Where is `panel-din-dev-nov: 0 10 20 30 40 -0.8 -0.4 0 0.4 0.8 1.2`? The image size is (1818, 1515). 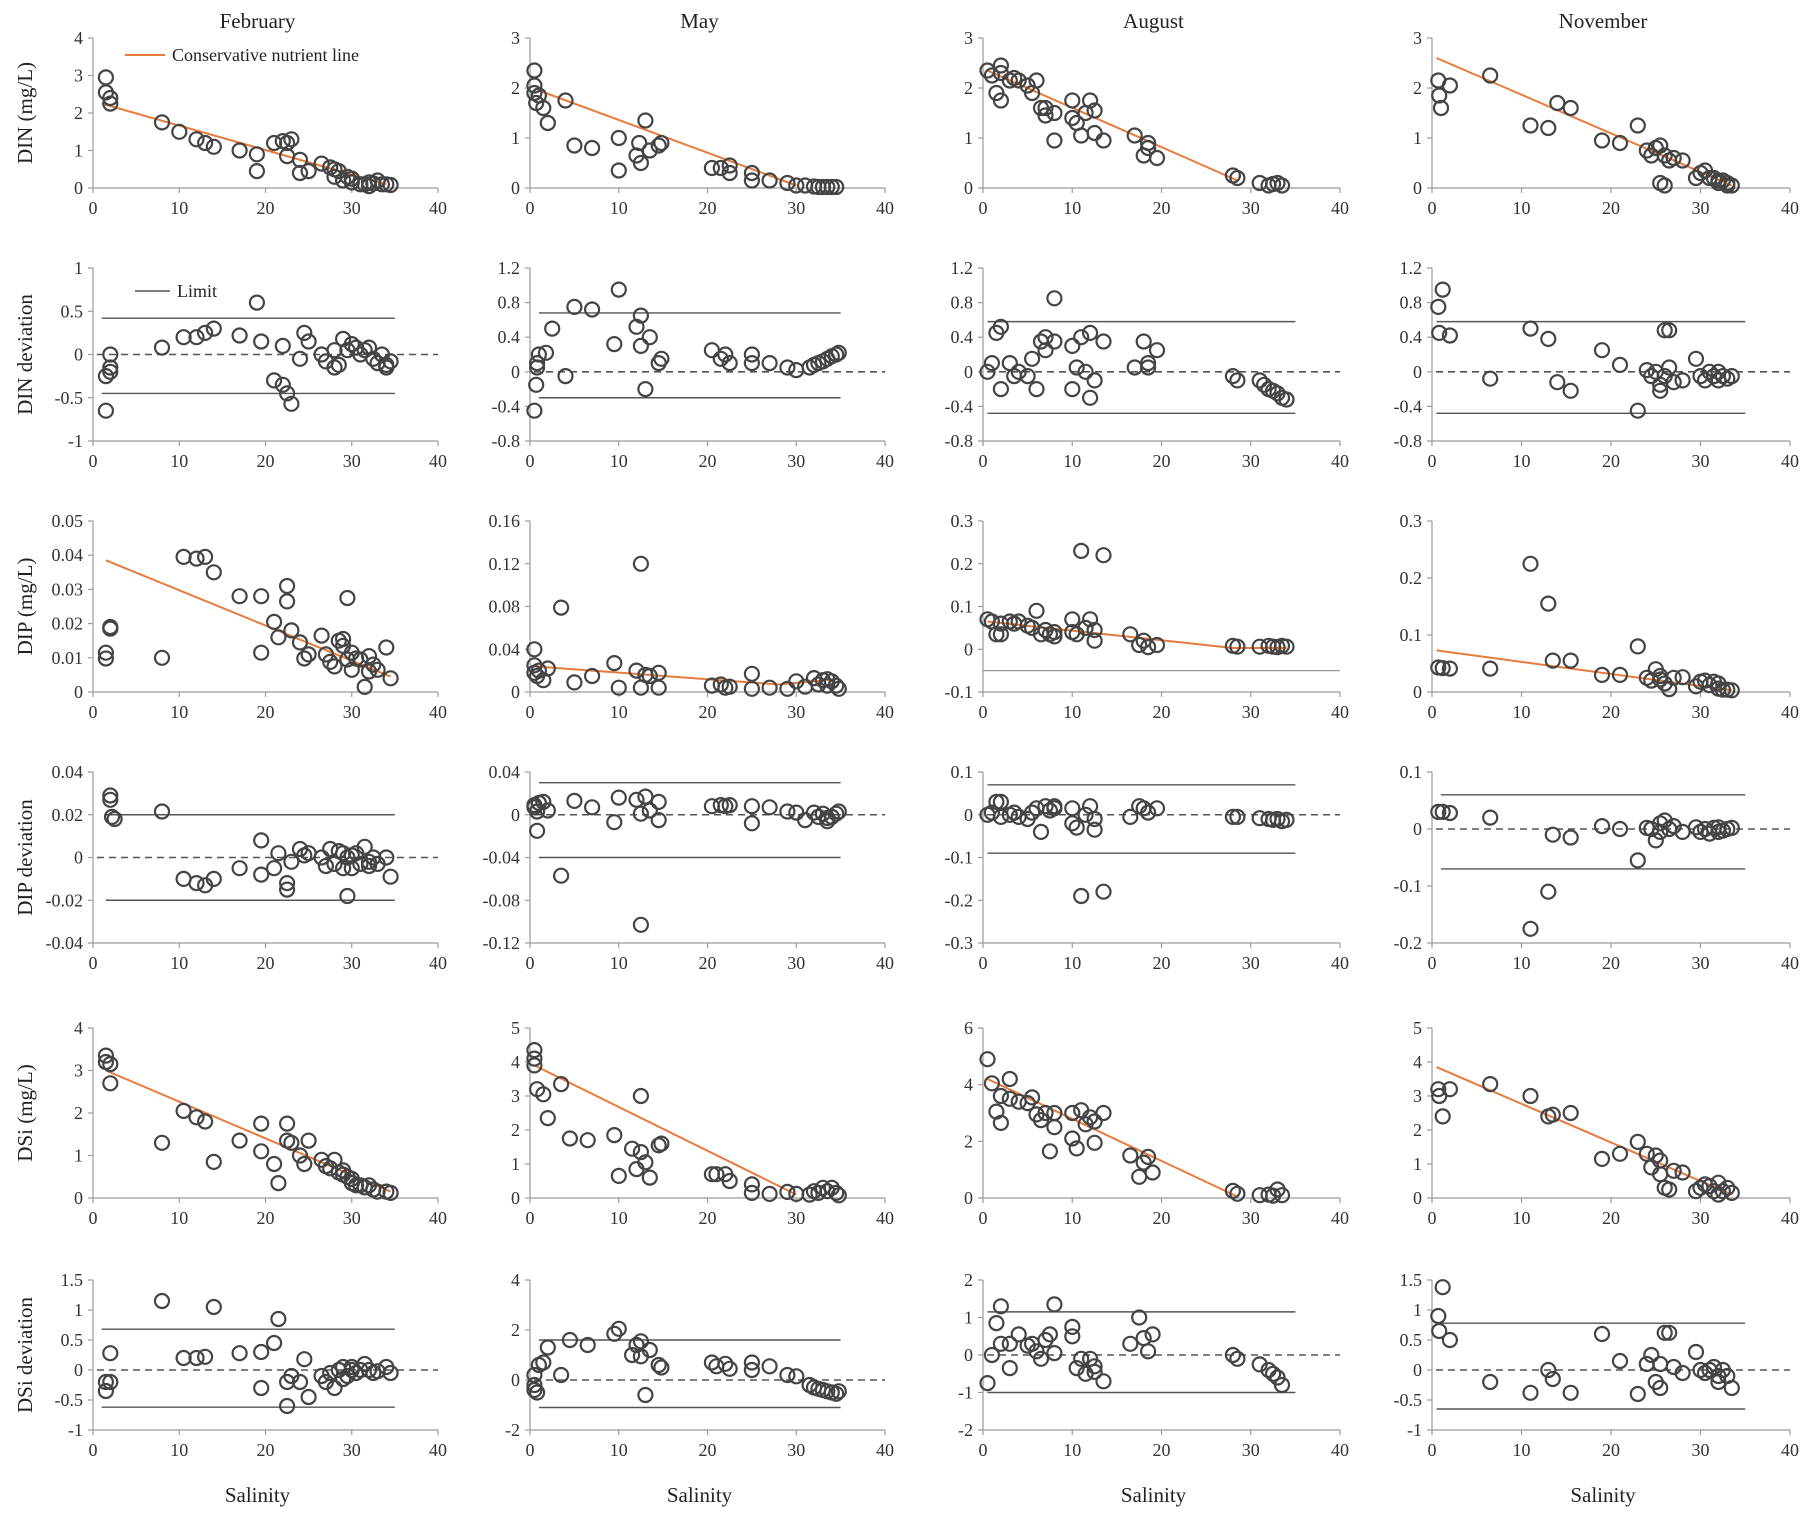
panel-din-dev-nov: 0 10 20 30 40 -0.8 -0.4 0 0.4 0.8 1.2 is located at coordinates (1597, 364).